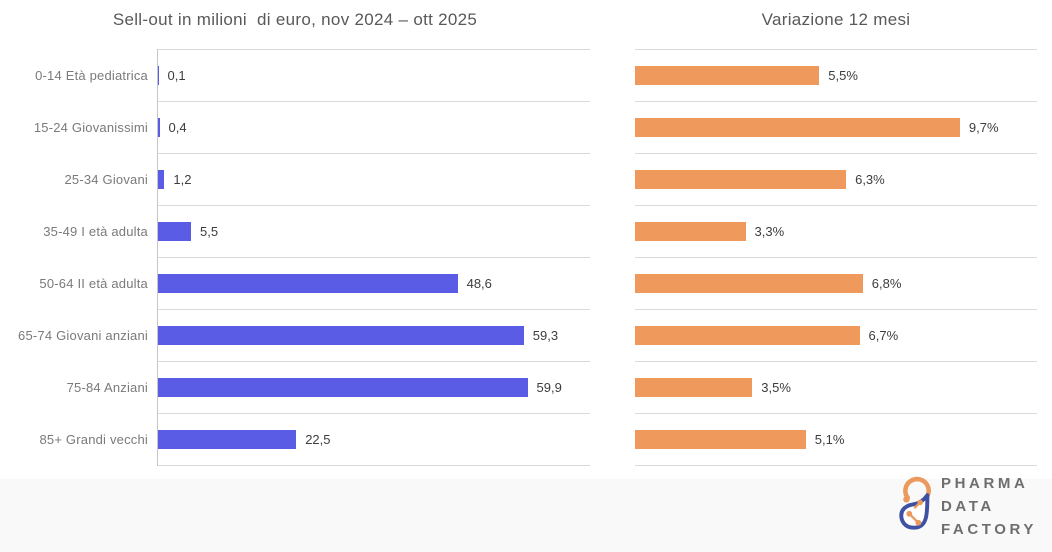  What do you see at coordinates (776, 387) in the screenshot?
I see `value-label: 3,5%` at bounding box center [776, 387].